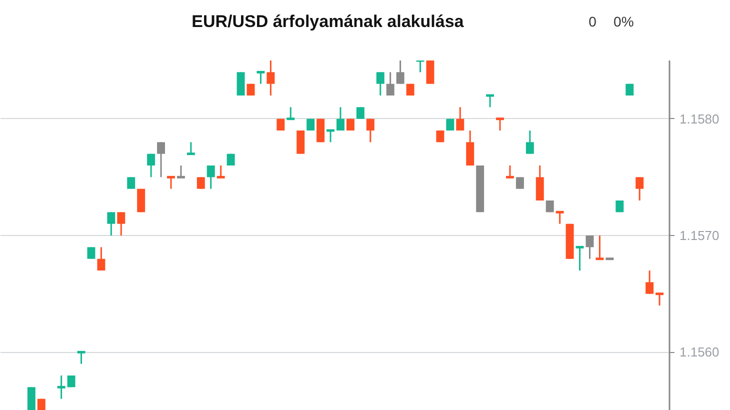 Image resolution: width=730 pixels, height=410 pixels. I want to click on text: 0%, so click(624, 22).